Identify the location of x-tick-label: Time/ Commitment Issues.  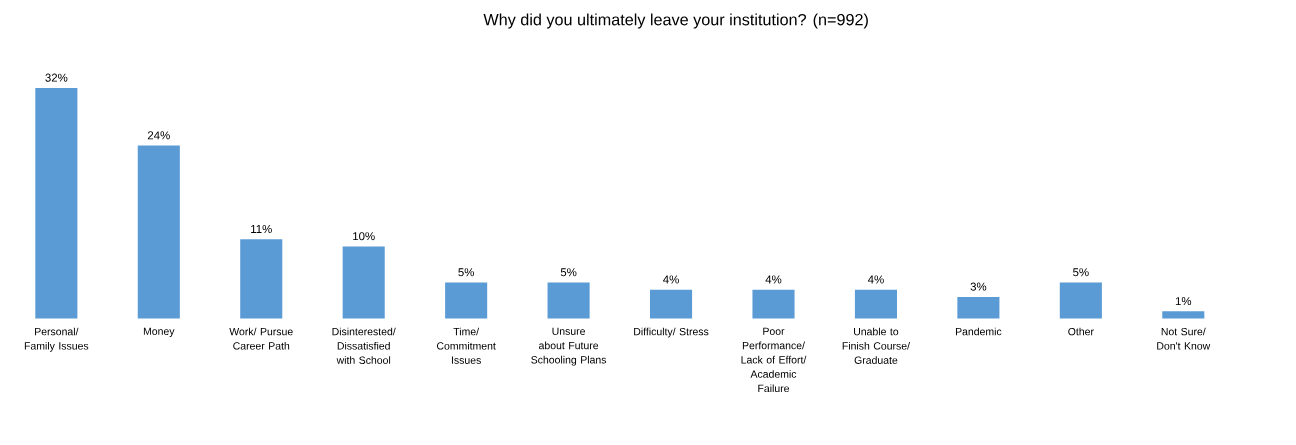
(466, 346).